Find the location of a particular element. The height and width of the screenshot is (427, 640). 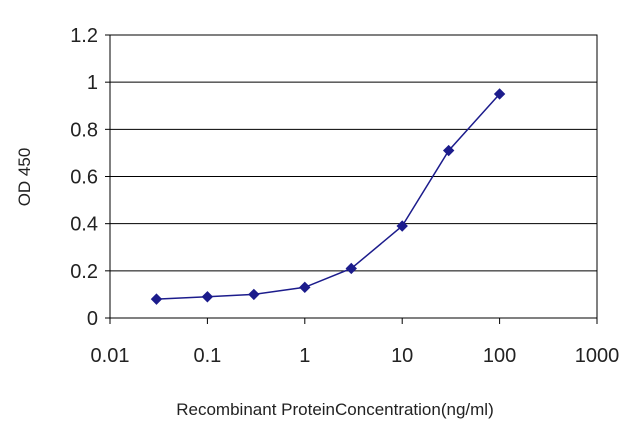

y-axis-title: OD 450 is located at coordinates (24, 177).